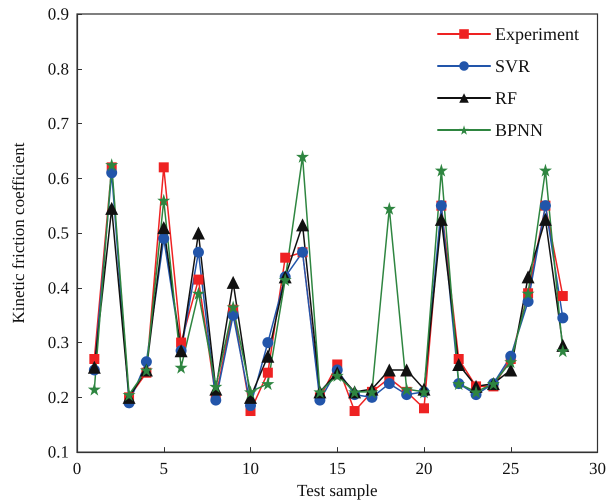 This screenshot has width=609, height=504. I want to click on y-axis-title: Kinetic friction coefficient, so click(18, 233).